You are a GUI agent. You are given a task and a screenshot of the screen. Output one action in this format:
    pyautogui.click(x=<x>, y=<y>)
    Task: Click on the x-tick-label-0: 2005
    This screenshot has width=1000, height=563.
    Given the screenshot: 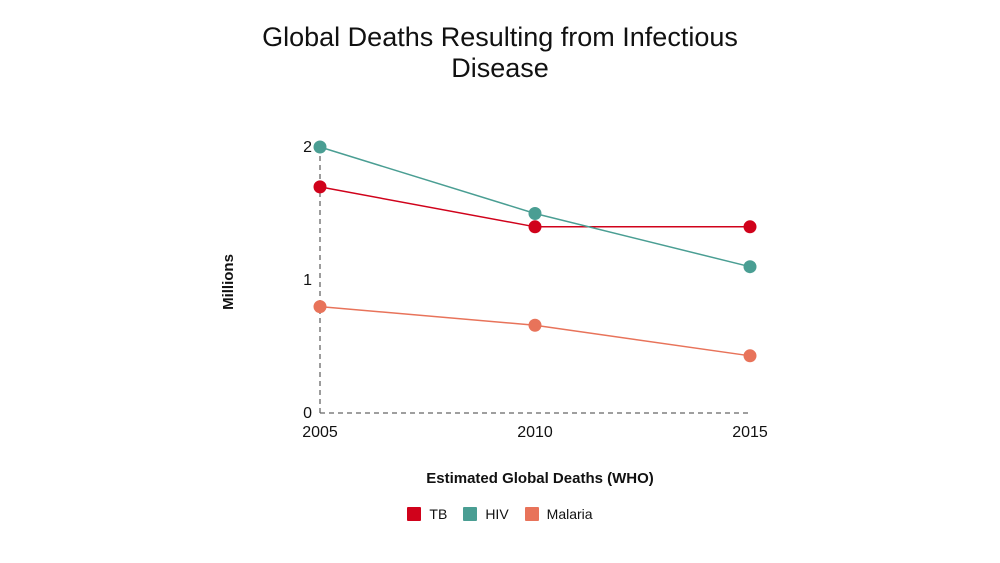 What is the action you would take?
    pyautogui.click(x=320, y=432)
    